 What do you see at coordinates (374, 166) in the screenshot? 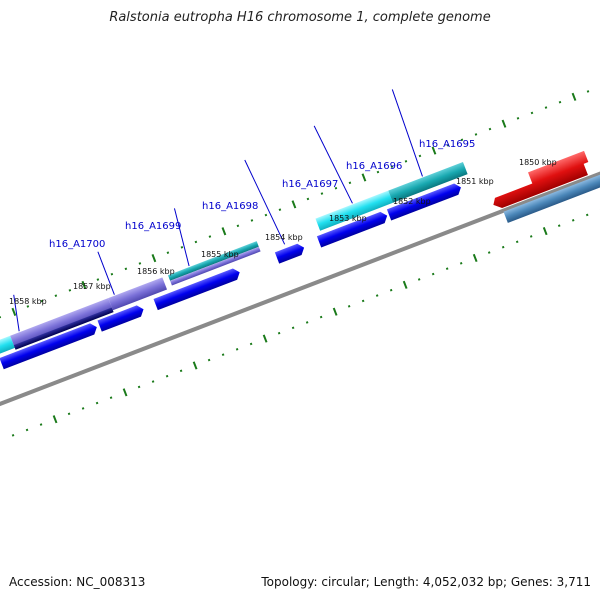
I see `gene-label: h16_A1696` at bounding box center [374, 166].